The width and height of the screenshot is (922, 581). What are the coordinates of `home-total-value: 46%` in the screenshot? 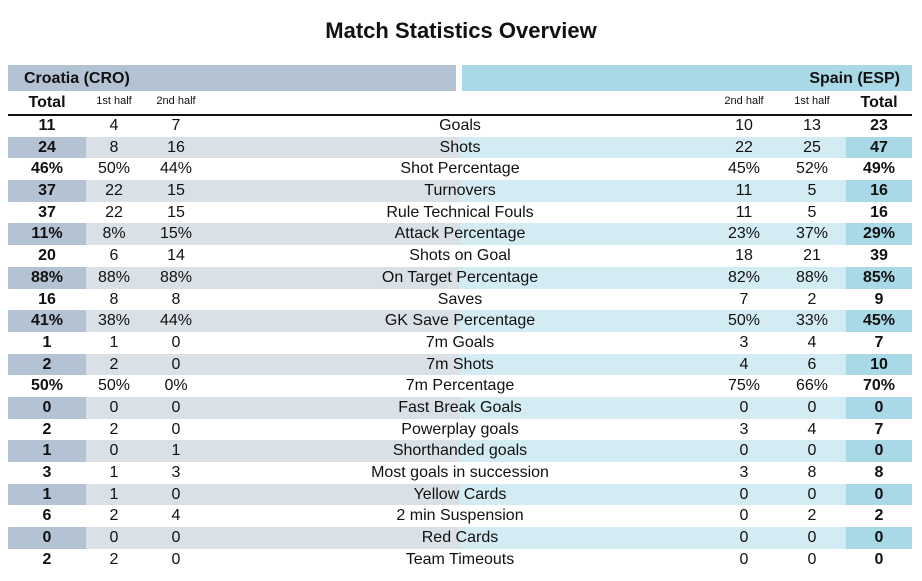 It's located at (47, 169).